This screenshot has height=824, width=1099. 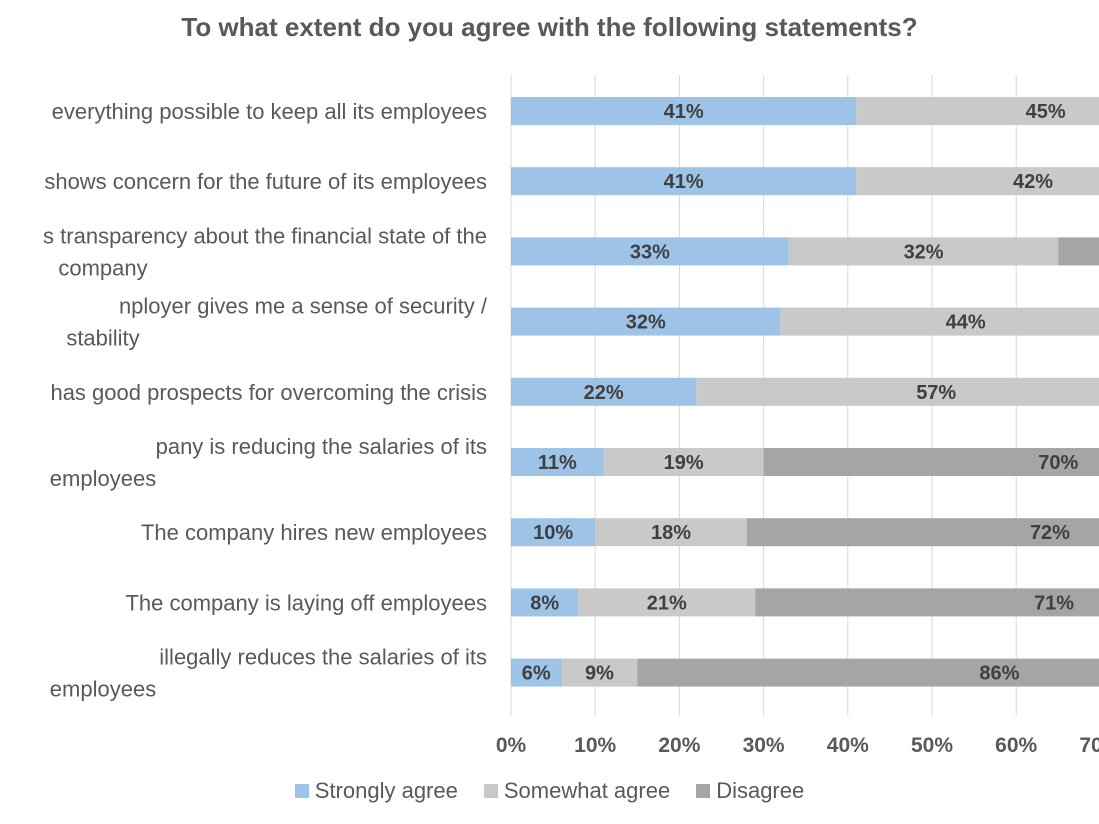 I want to click on data-label: 70%, so click(x=1058, y=463).